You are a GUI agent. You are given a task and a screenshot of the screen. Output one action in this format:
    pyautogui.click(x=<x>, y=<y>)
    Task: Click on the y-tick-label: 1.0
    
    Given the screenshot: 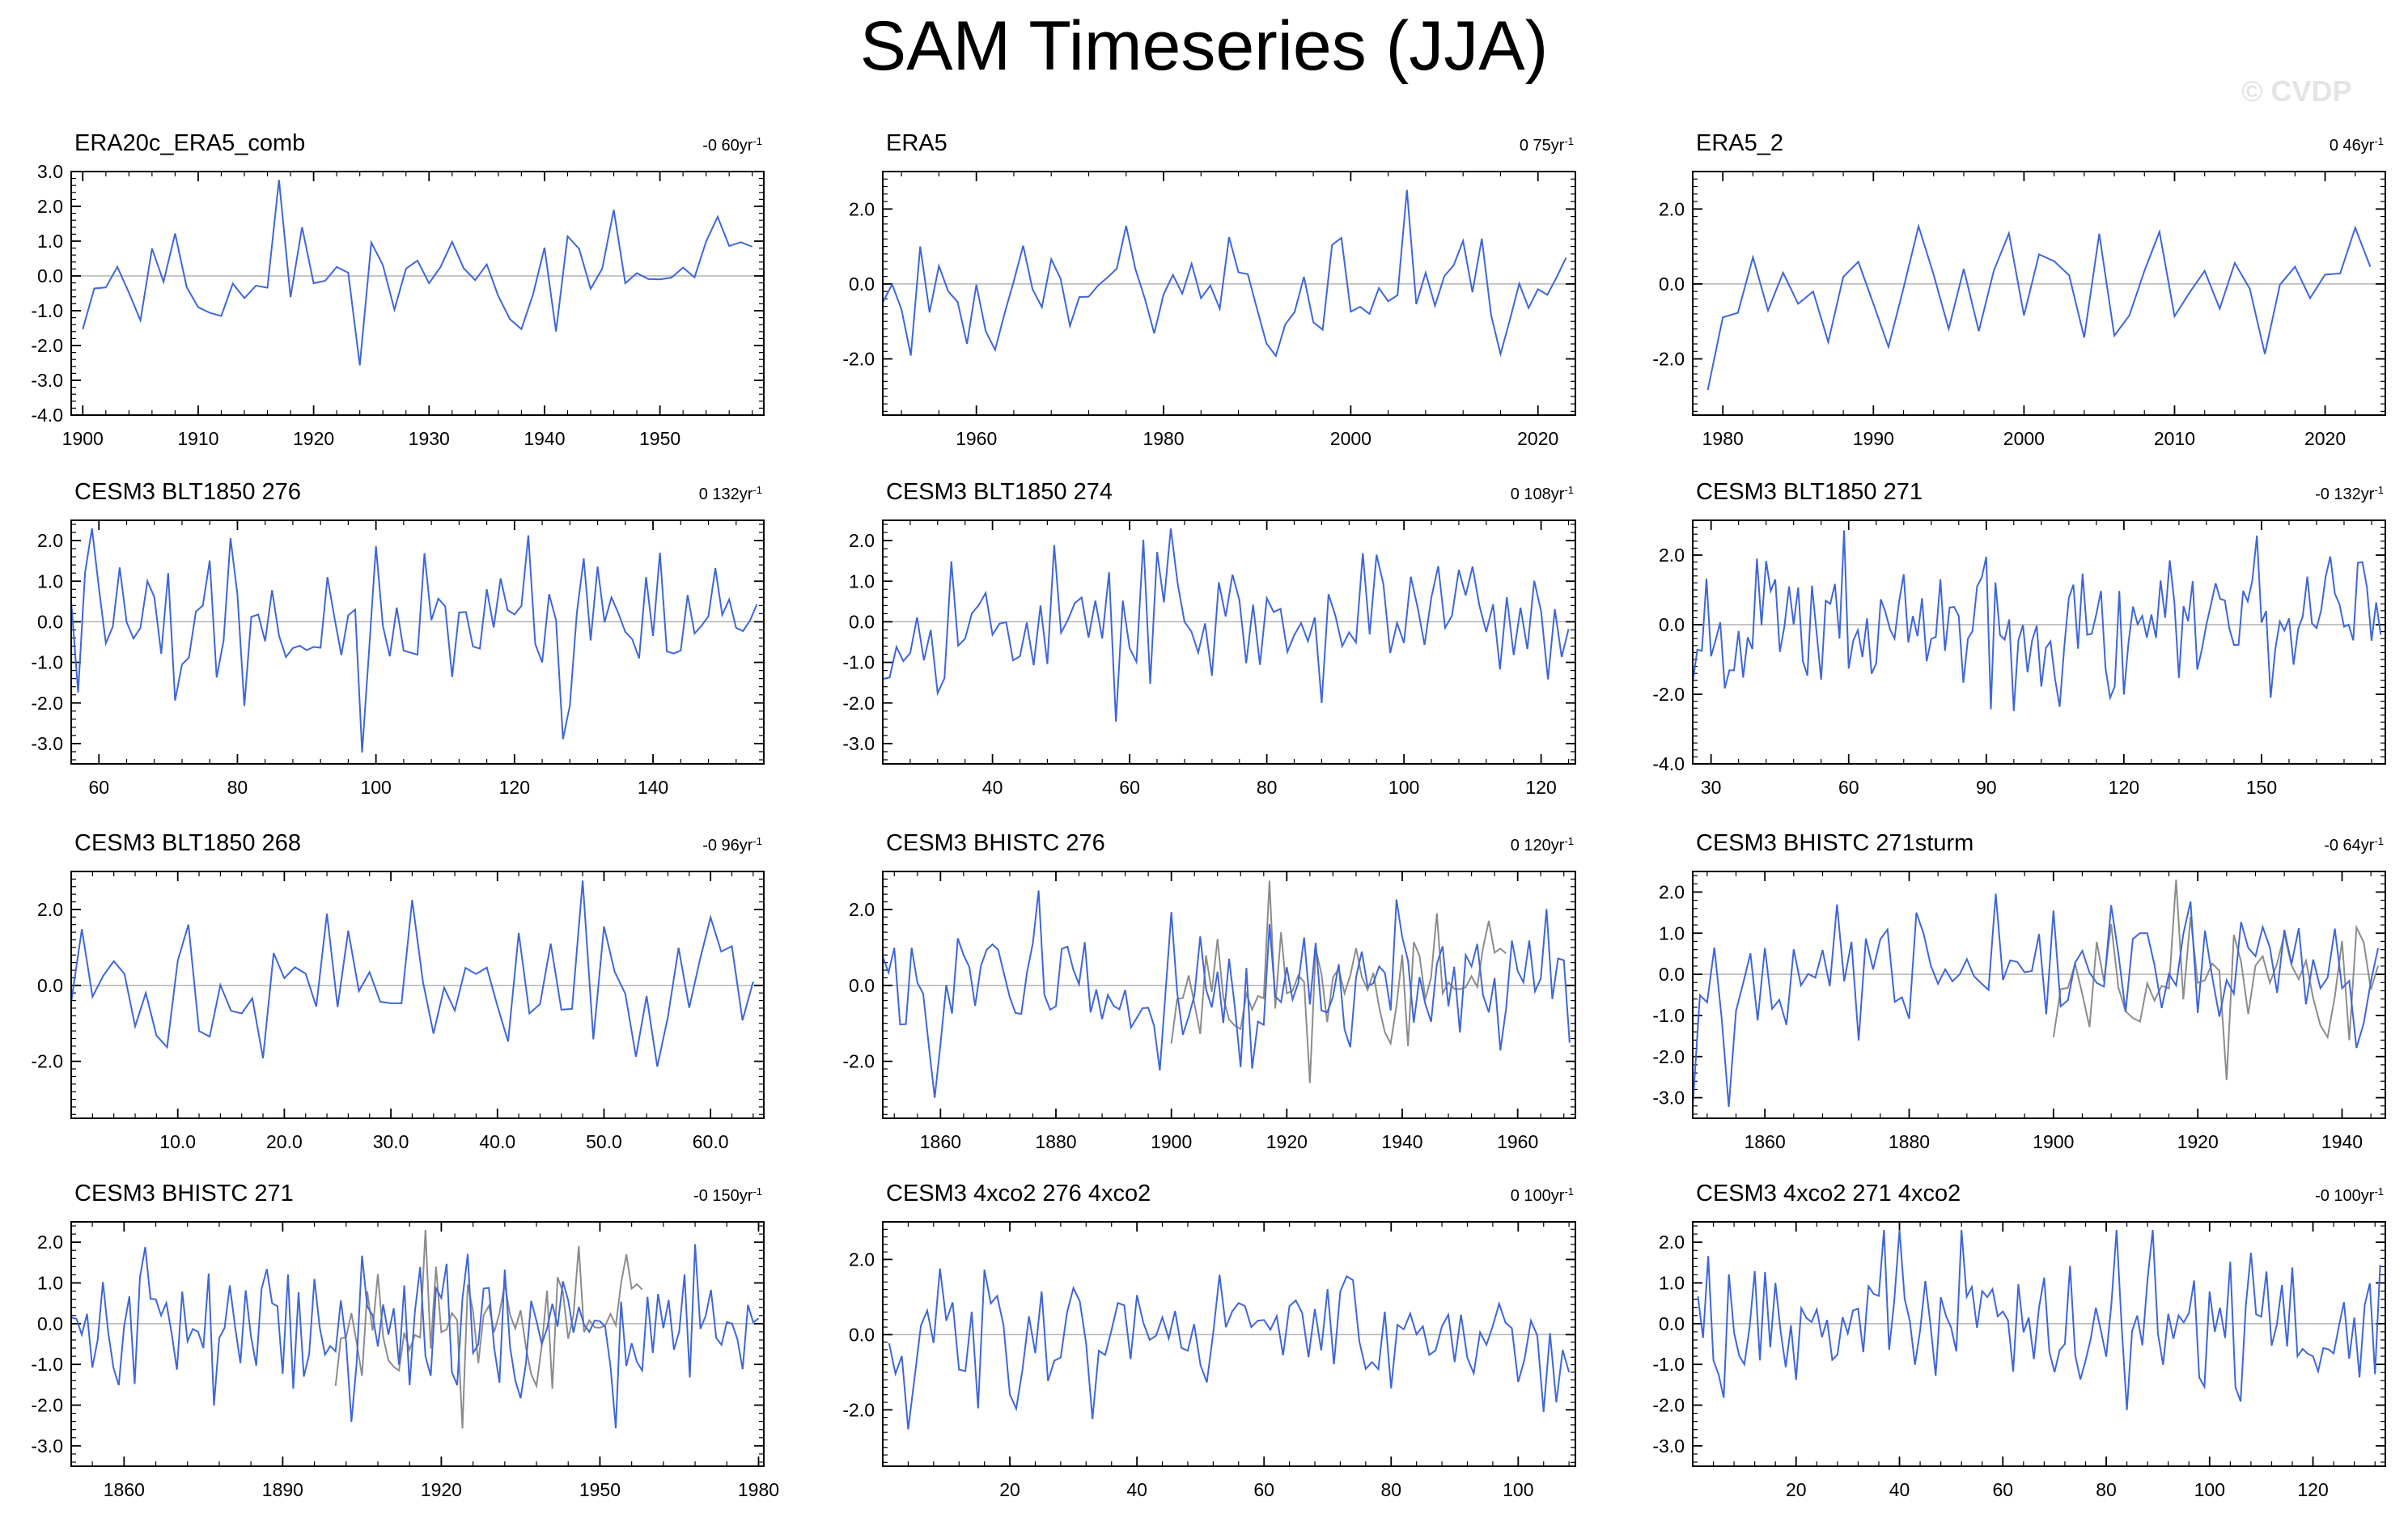 What is the action you would take?
    pyautogui.click(x=50, y=581)
    